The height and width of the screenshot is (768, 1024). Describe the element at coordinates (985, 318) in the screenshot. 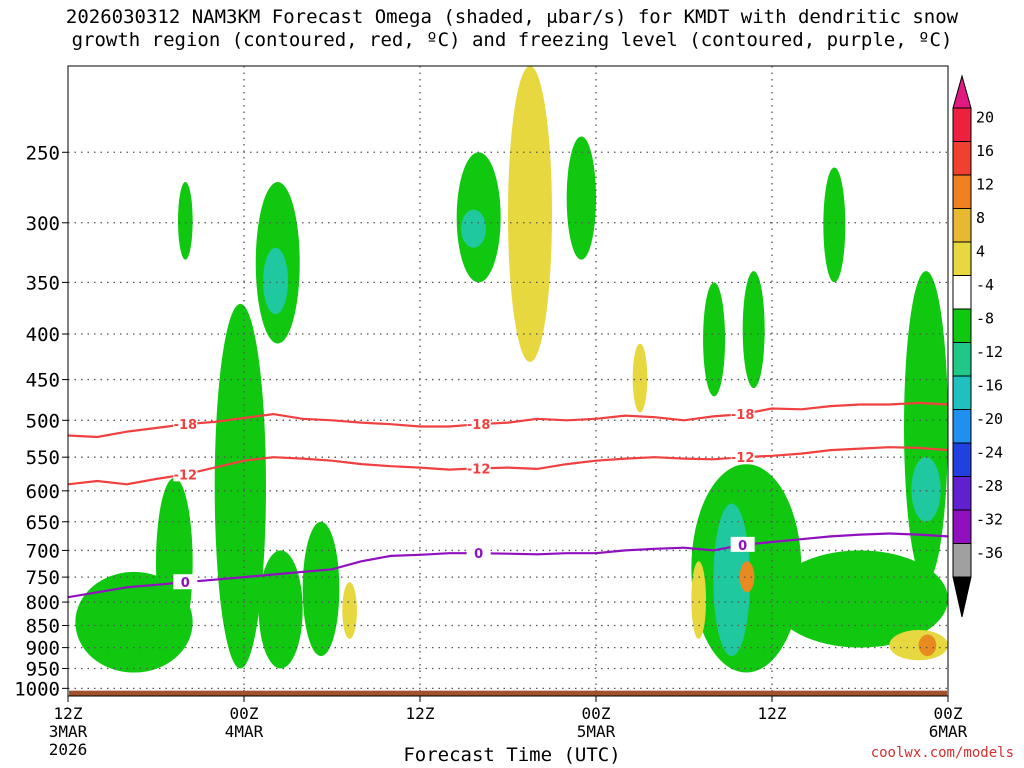

I see `colorbar-label-6: -8` at that location.